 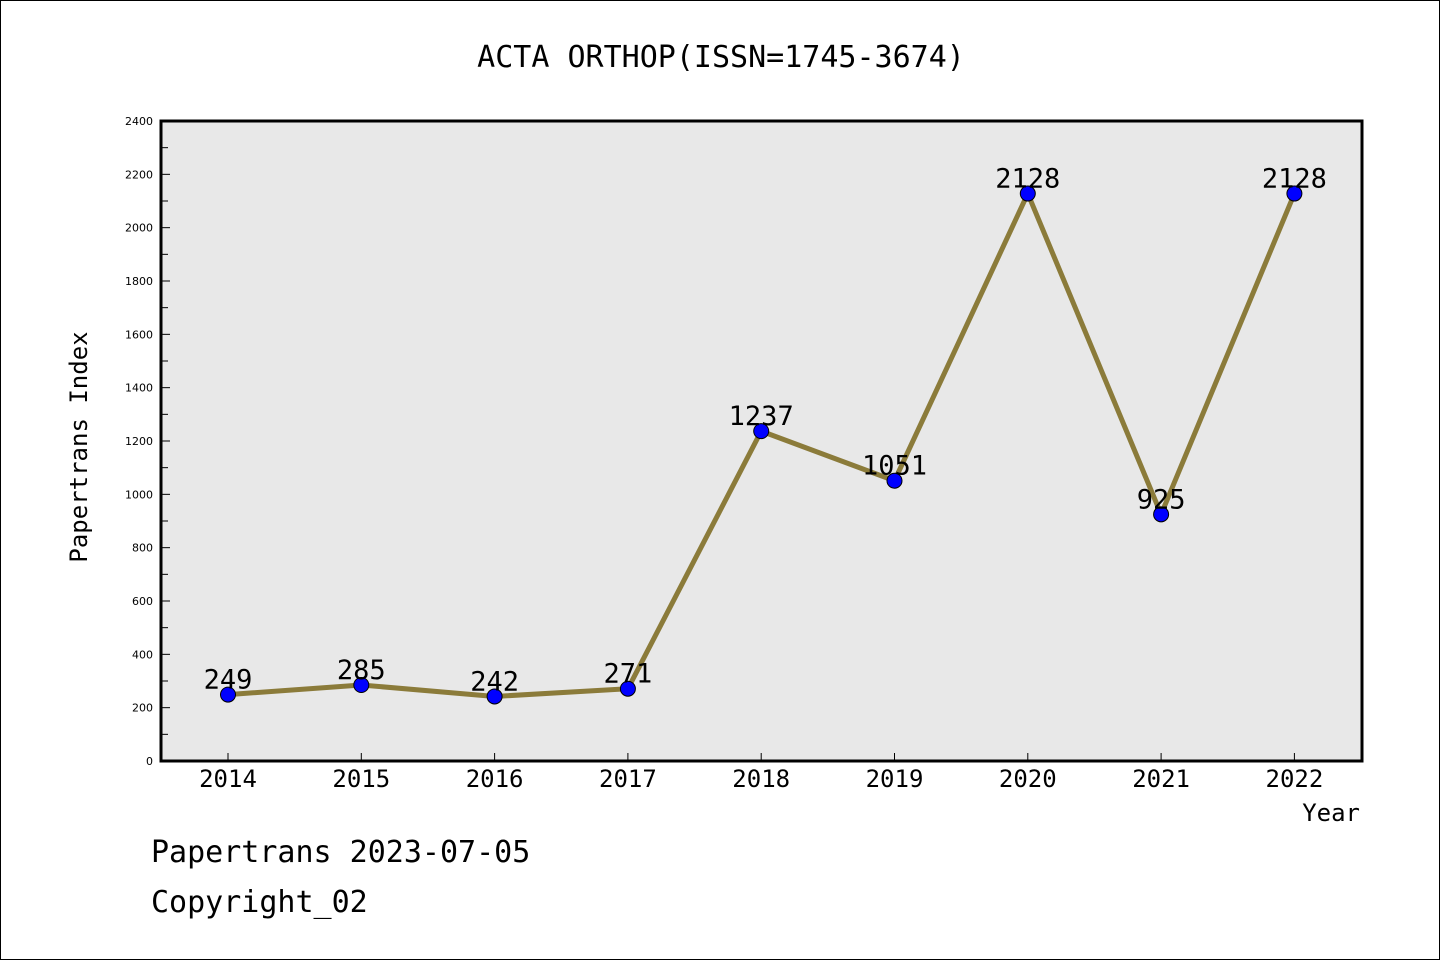 I want to click on y-tick-label: 800, so click(x=142, y=548).